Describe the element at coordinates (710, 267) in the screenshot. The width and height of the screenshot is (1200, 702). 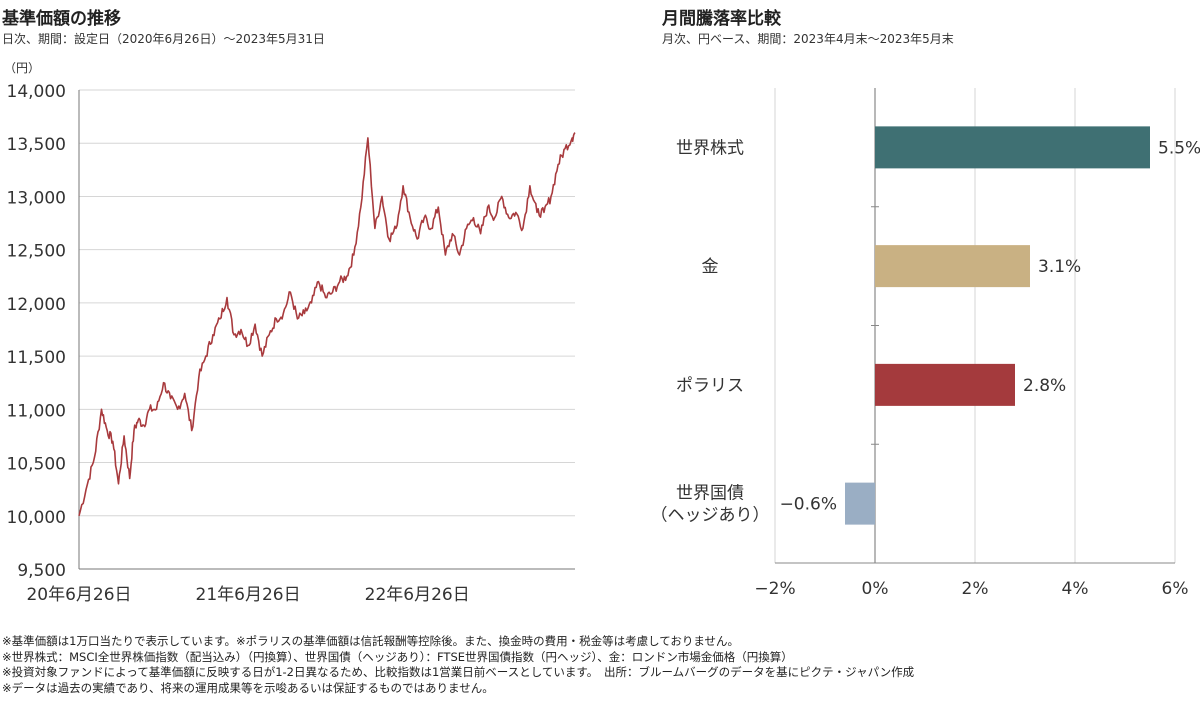
I see `category-label: 金` at that location.